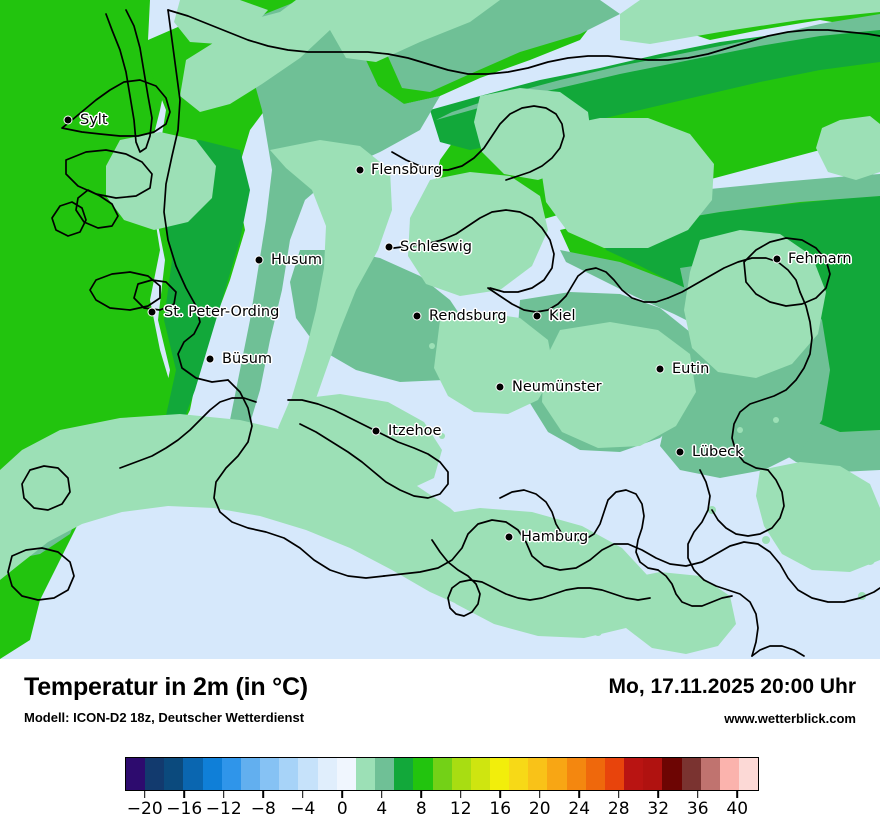 The image size is (880, 830). What do you see at coordinates (691, 369) in the screenshot?
I see `city-label: Eutin` at bounding box center [691, 369].